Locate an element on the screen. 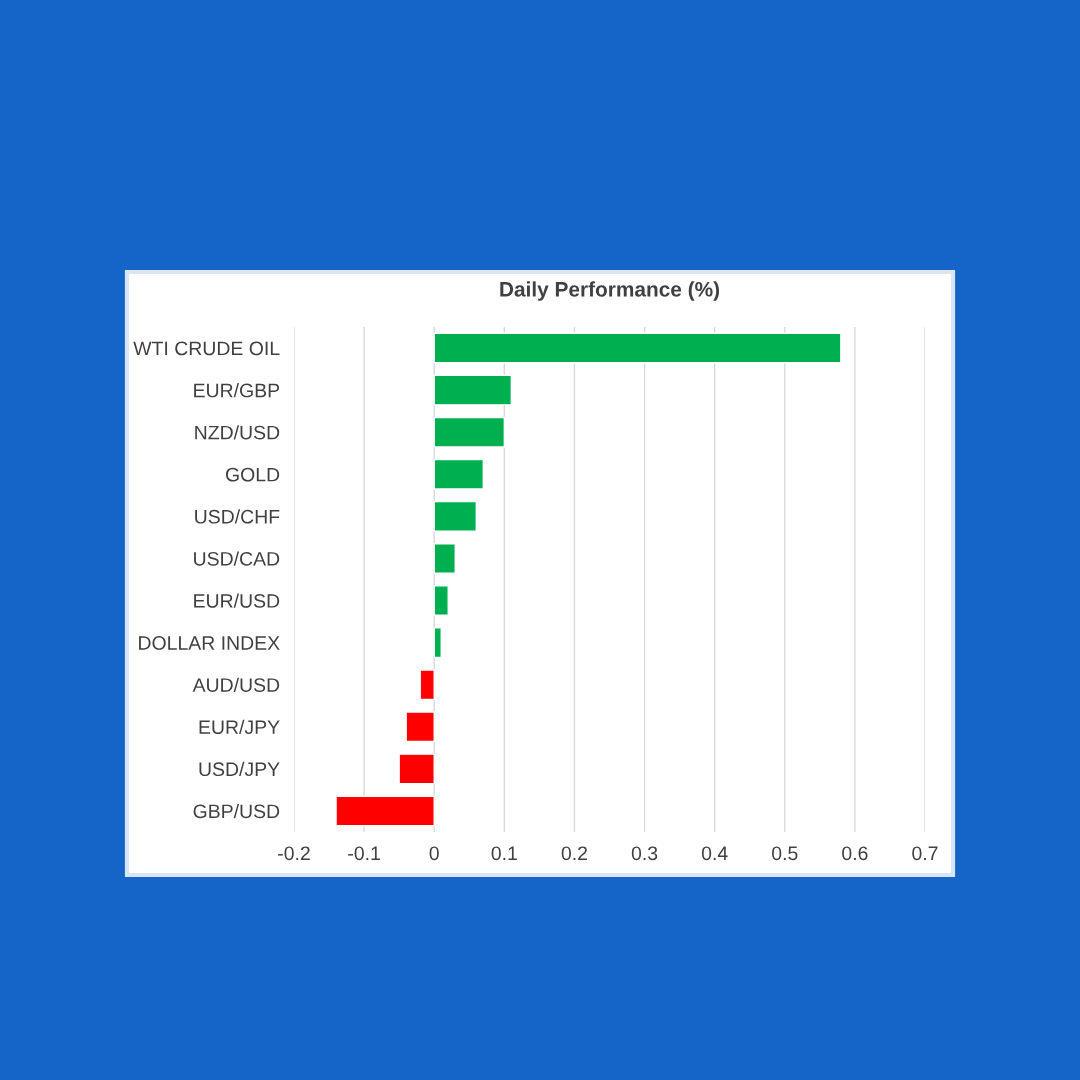  x-tick-label: 0.2 is located at coordinates (574, 853).